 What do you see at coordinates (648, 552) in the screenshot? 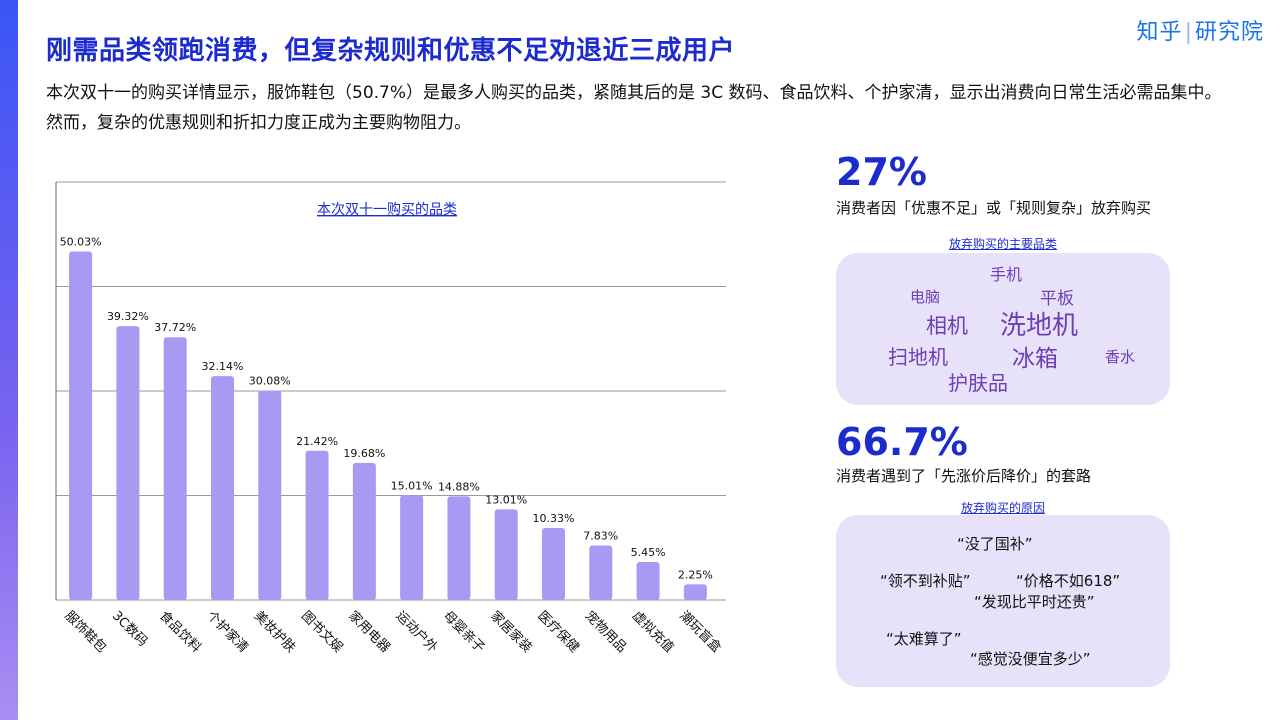
I see `bar-value-label: 5.45%` at bounding box center [648, 552].